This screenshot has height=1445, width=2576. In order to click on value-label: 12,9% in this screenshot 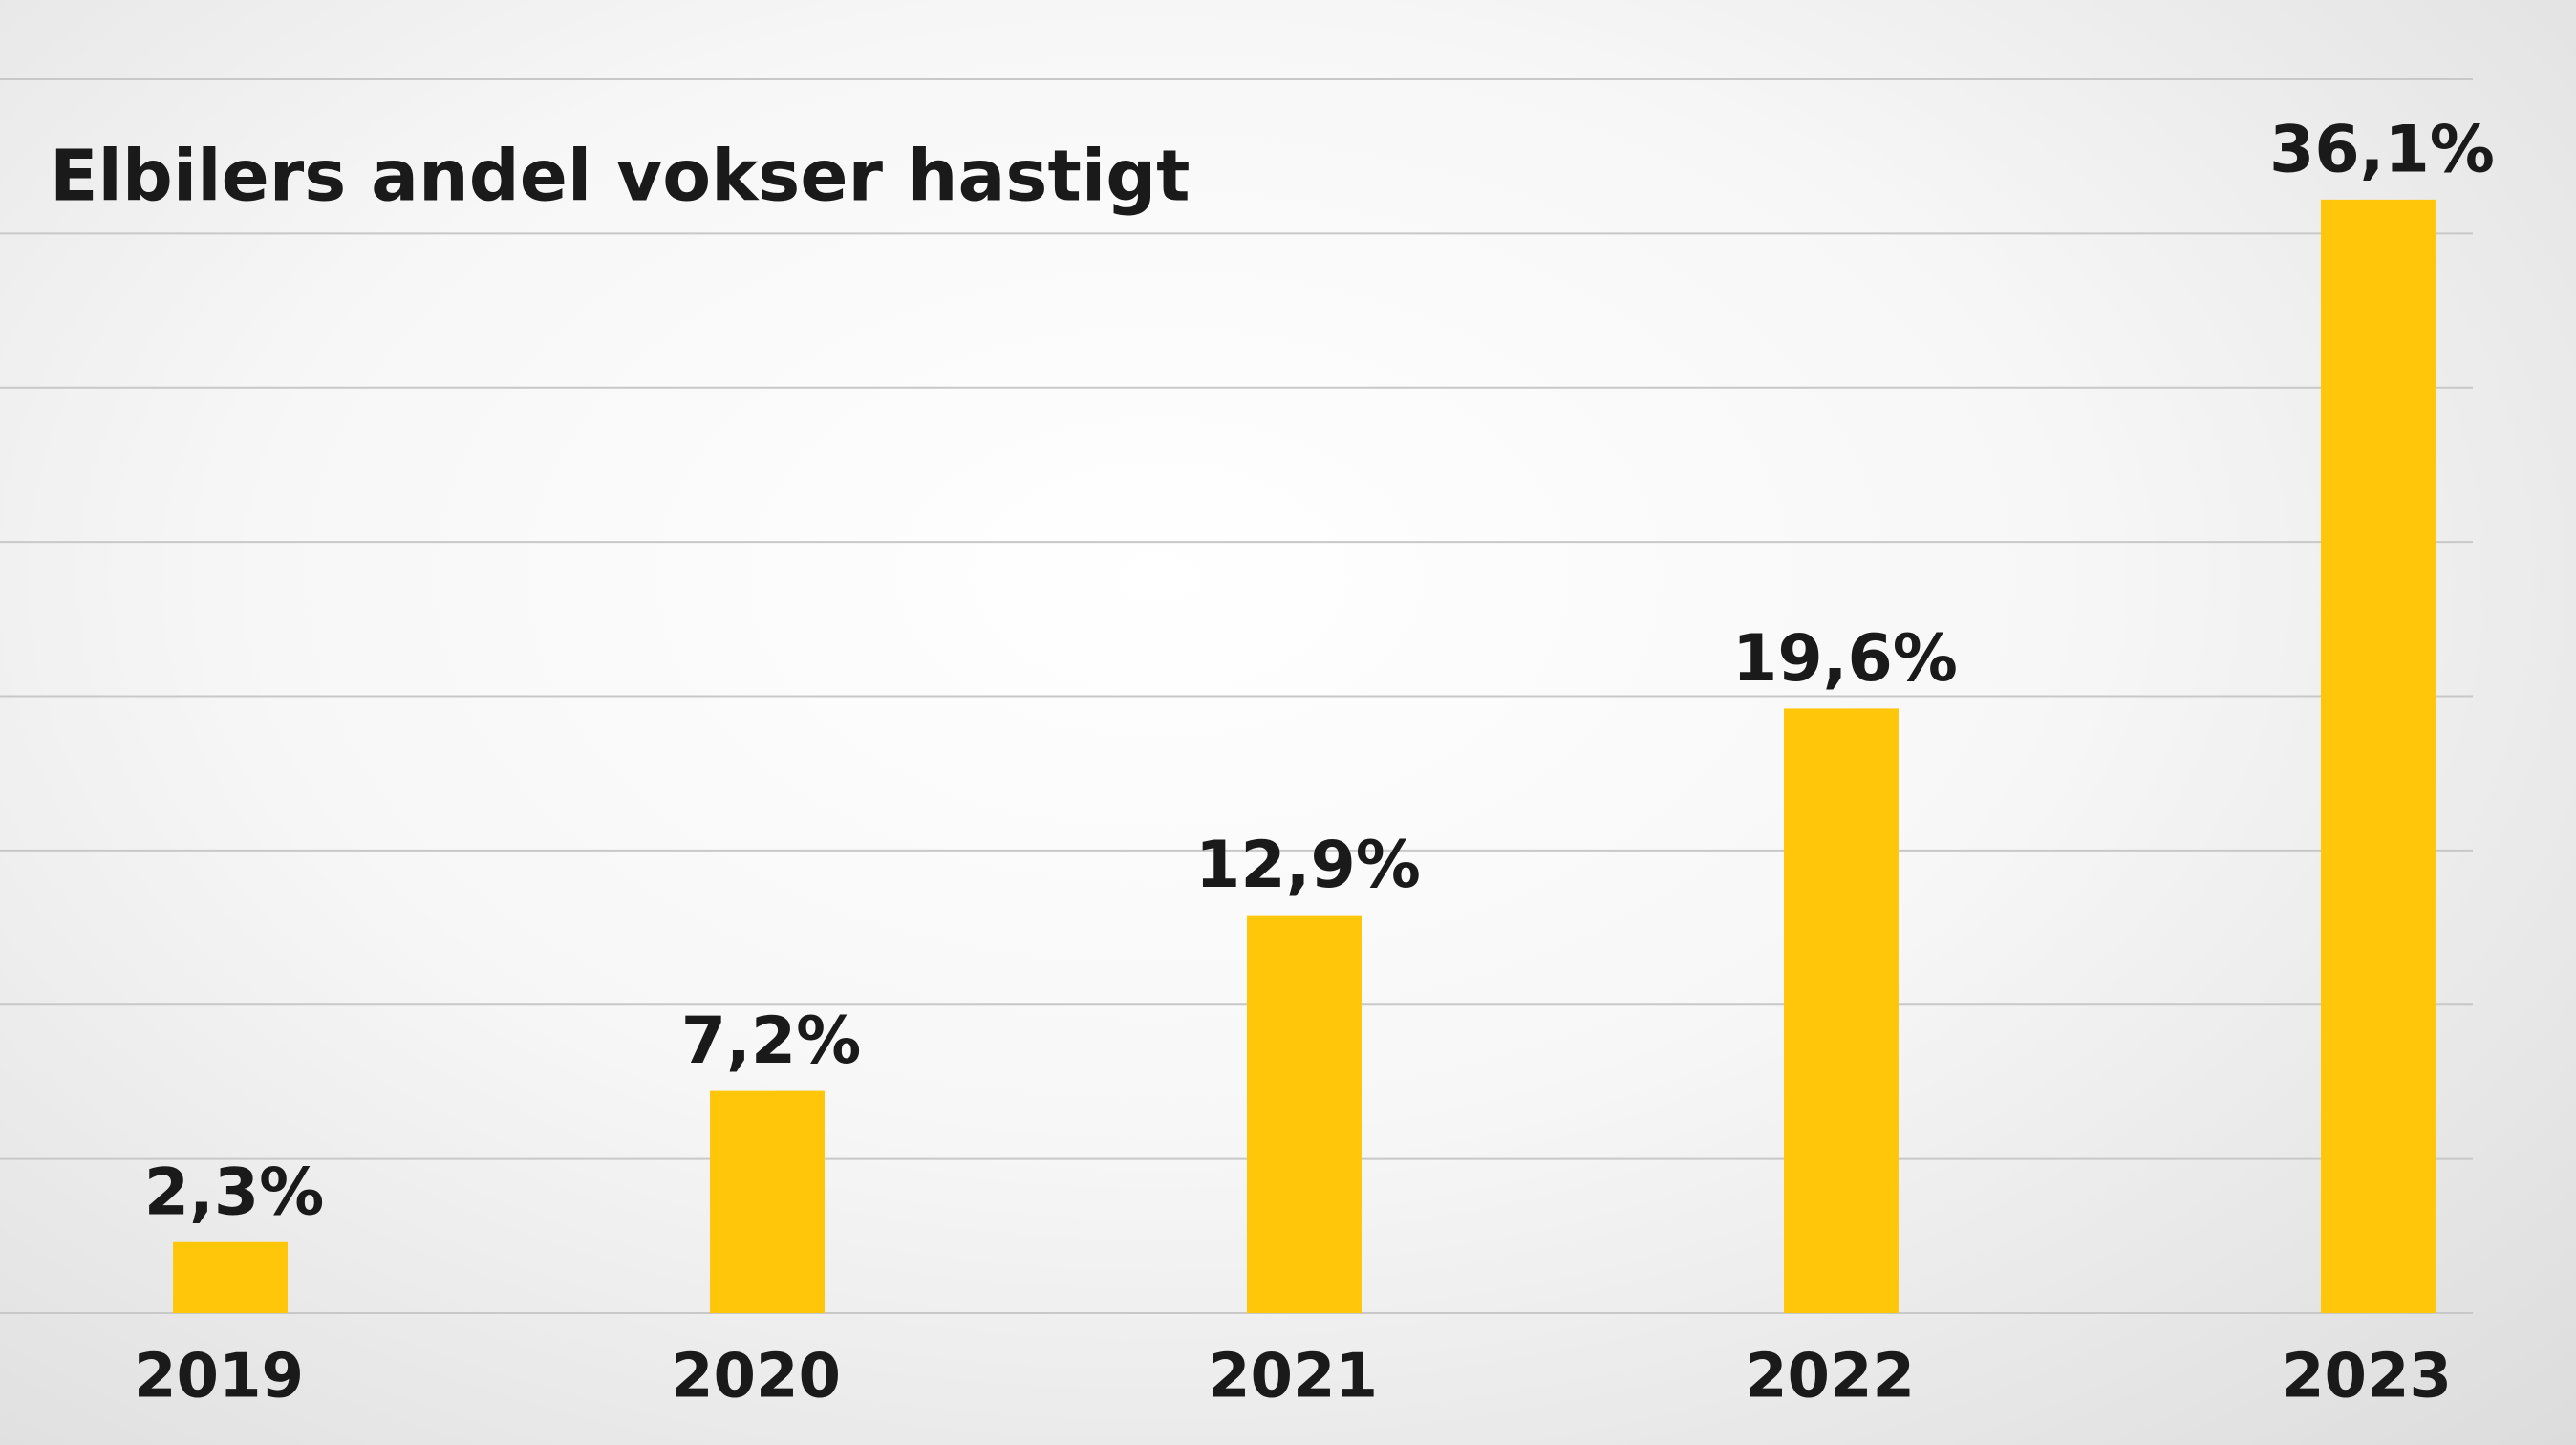, I will do `click(1308, 865)`.